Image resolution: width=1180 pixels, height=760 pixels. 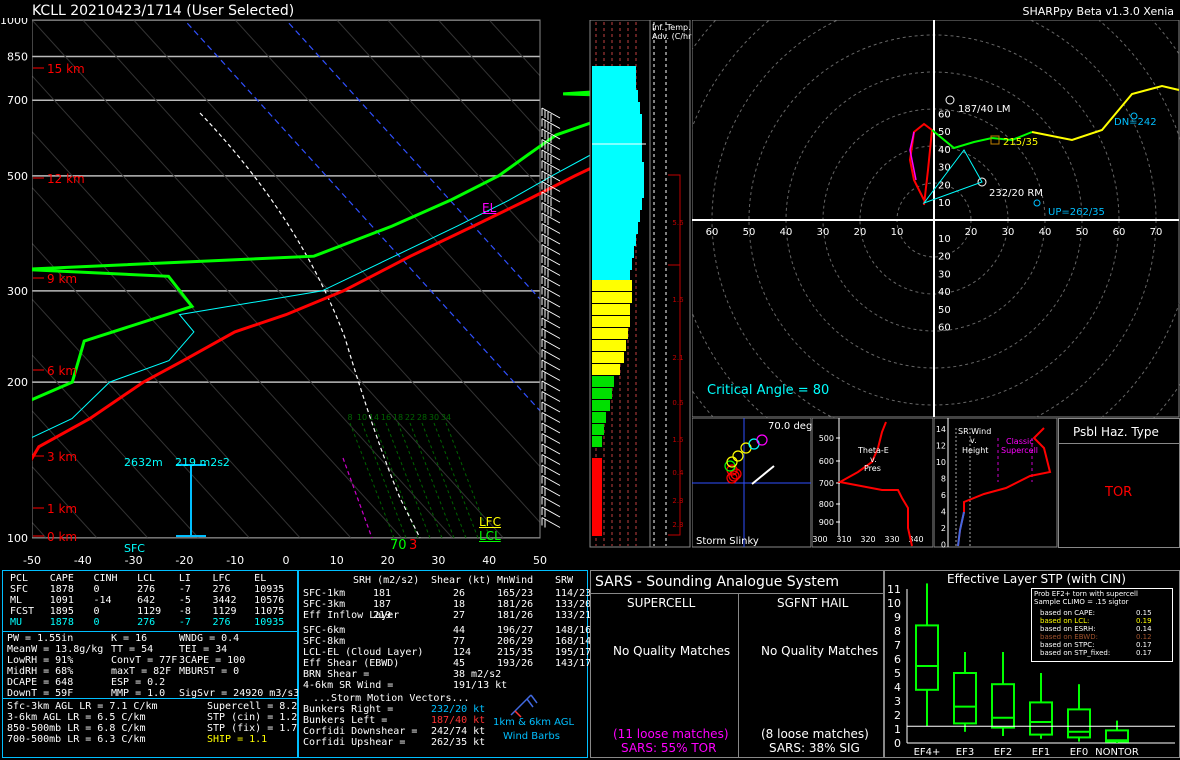 What do you see at coordinates (943, 495) in the screenshot?
I see `sr-wind-ytick: 6` at bounding box center [943, 495].